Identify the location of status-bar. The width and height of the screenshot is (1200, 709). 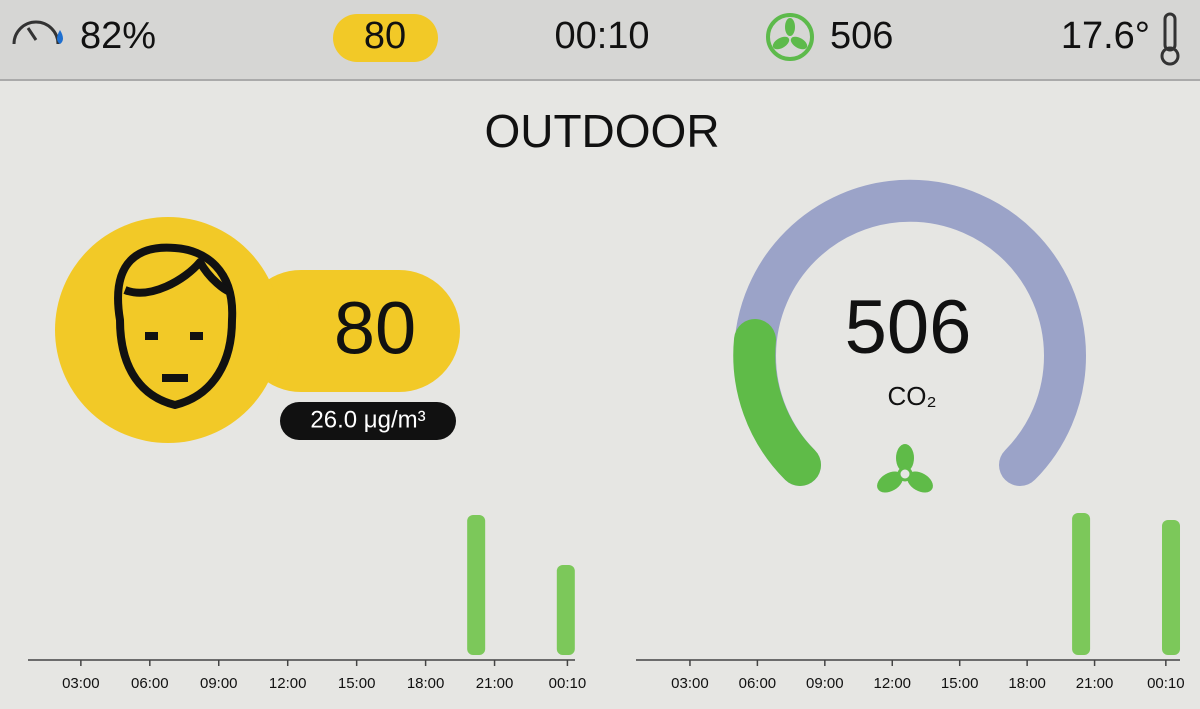
(600, 40).